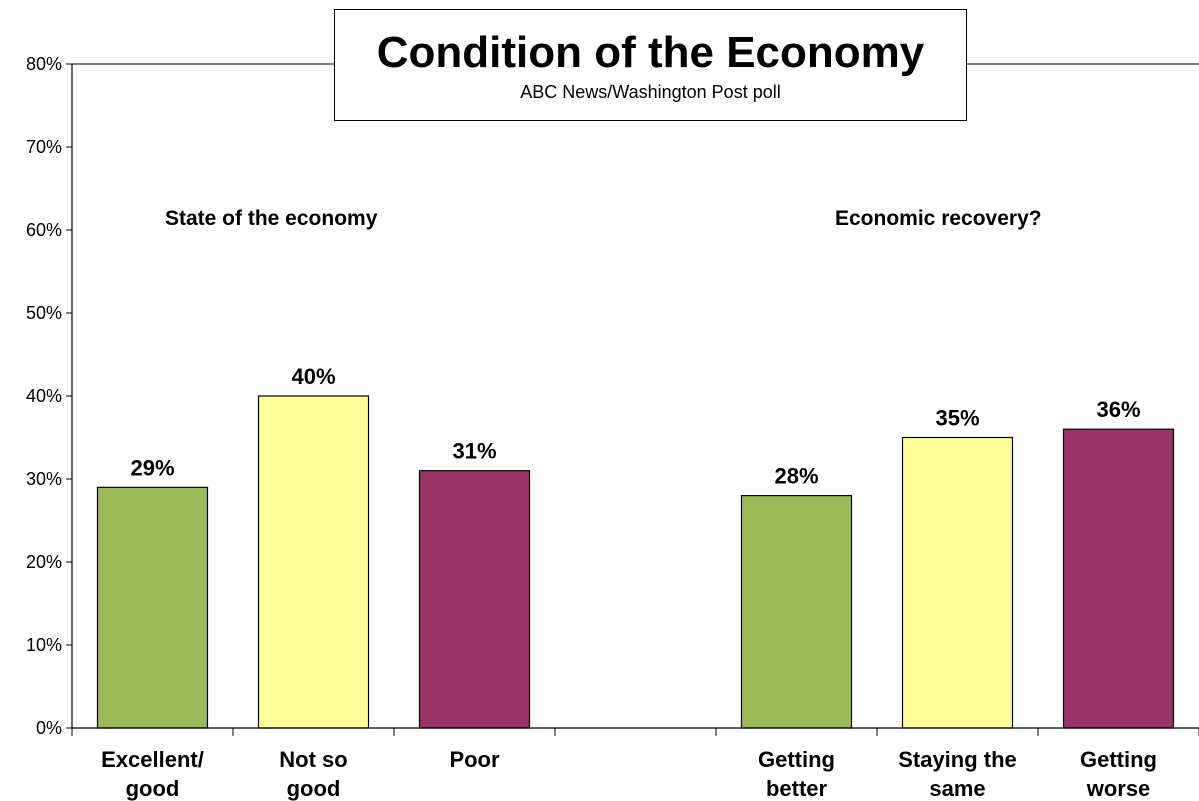 The height and width of the screenshot is (801, 1199). I want to click on x-category-label-line: worse, so click(1118, 788).